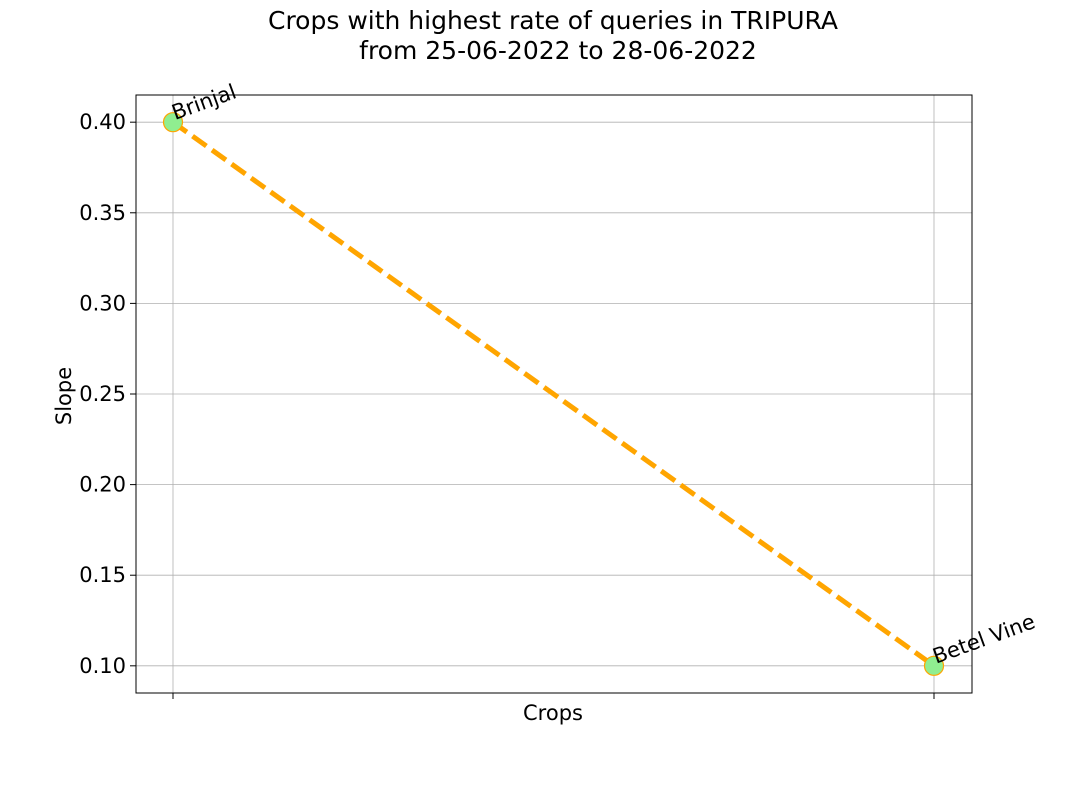 The width and height of the screenshot is (1080, 792). I want to click on y-tick-label: 0.25, so click(102, 394).